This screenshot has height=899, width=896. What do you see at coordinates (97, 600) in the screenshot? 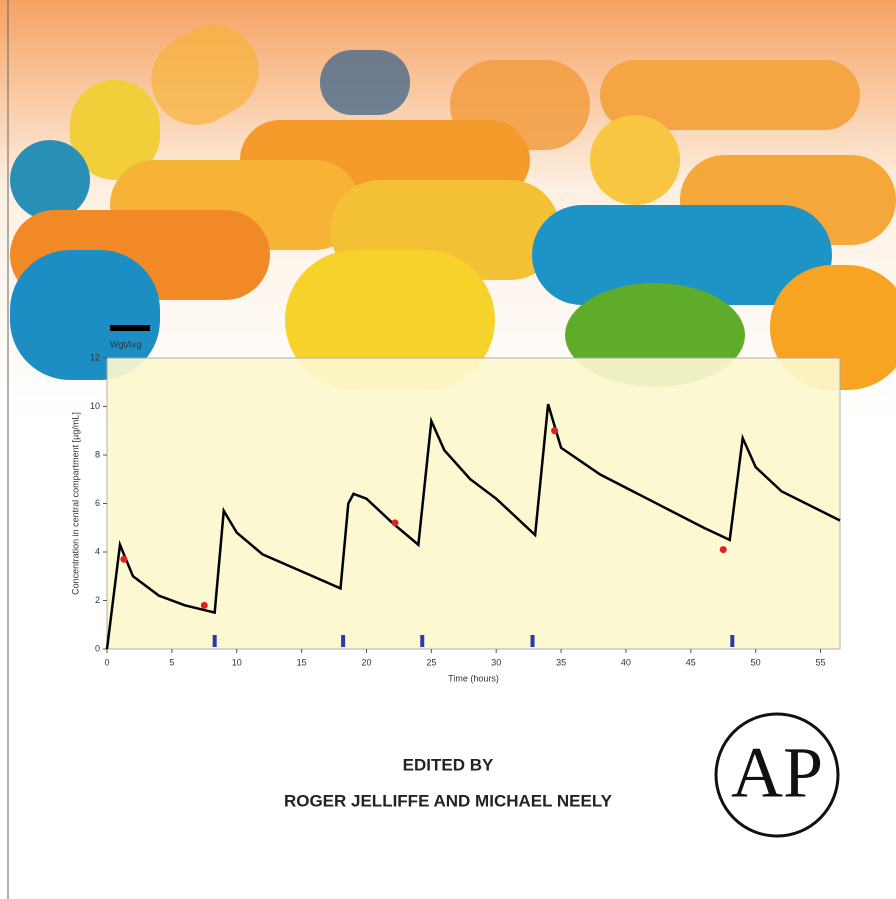
I see `y-tick-label: 2` at bounding box center [97, 600].